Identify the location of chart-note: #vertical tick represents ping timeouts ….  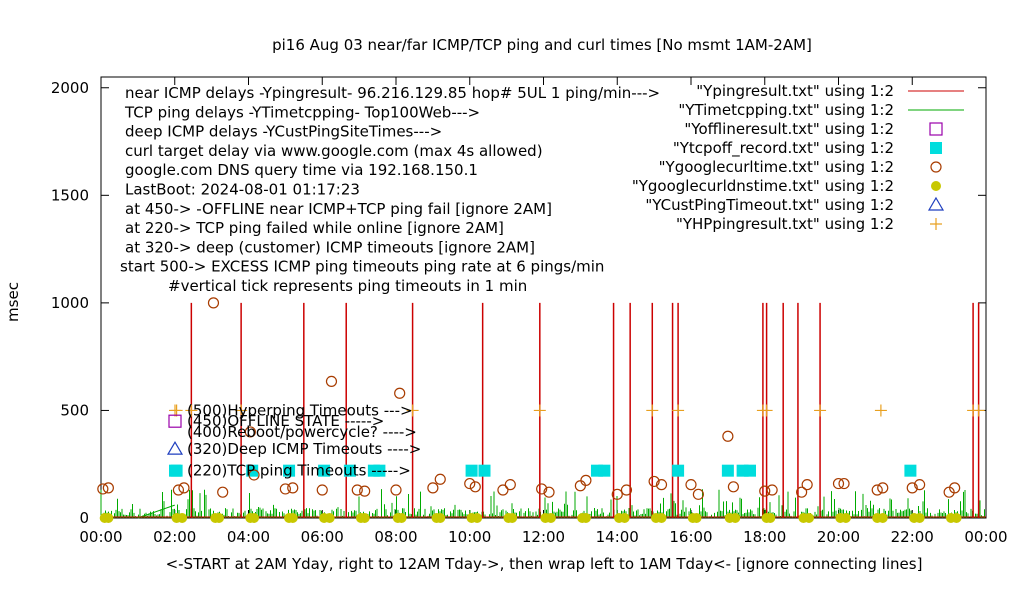
(347, 286).